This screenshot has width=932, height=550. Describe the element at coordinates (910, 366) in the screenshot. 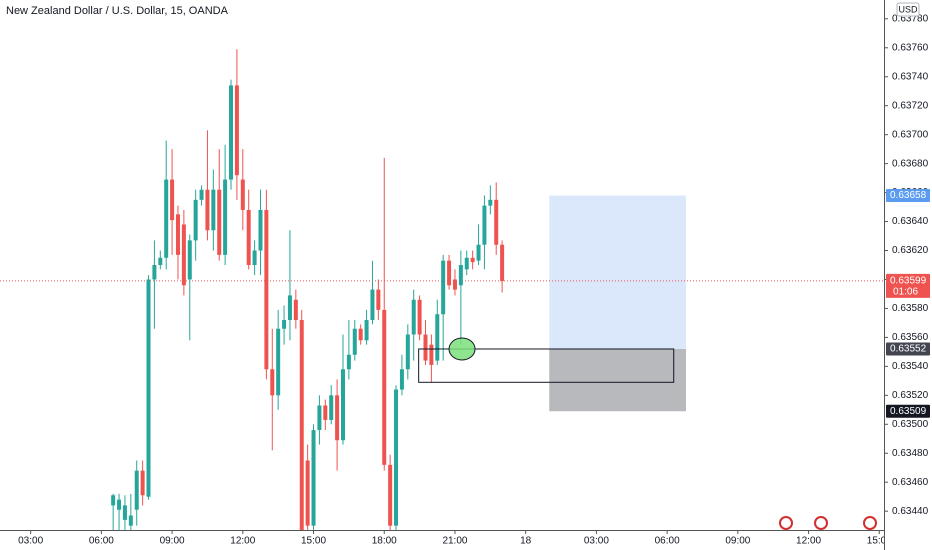

I see `y-tick-label: 0.63540` at that location.